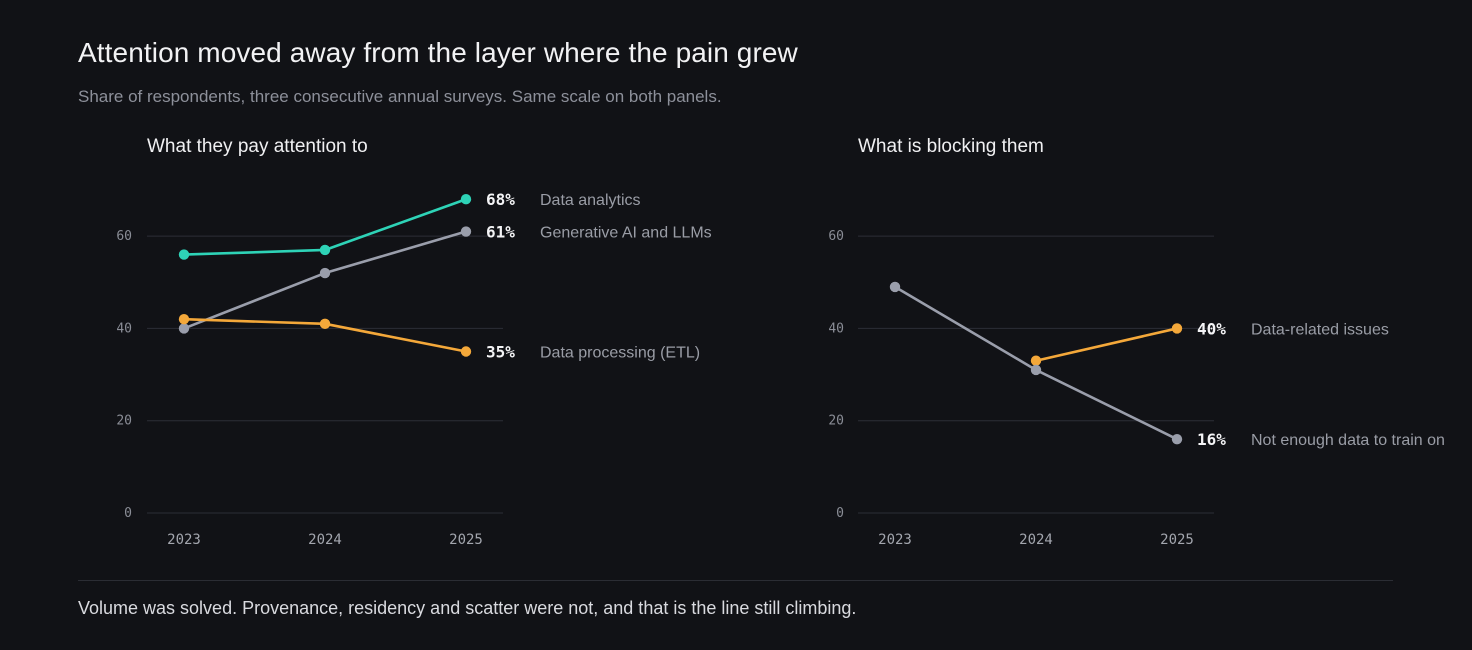 The width and height of the screenshot is (1472, 650). I want to click on series-label: Generative AI and LLMs, so click(626, 233).